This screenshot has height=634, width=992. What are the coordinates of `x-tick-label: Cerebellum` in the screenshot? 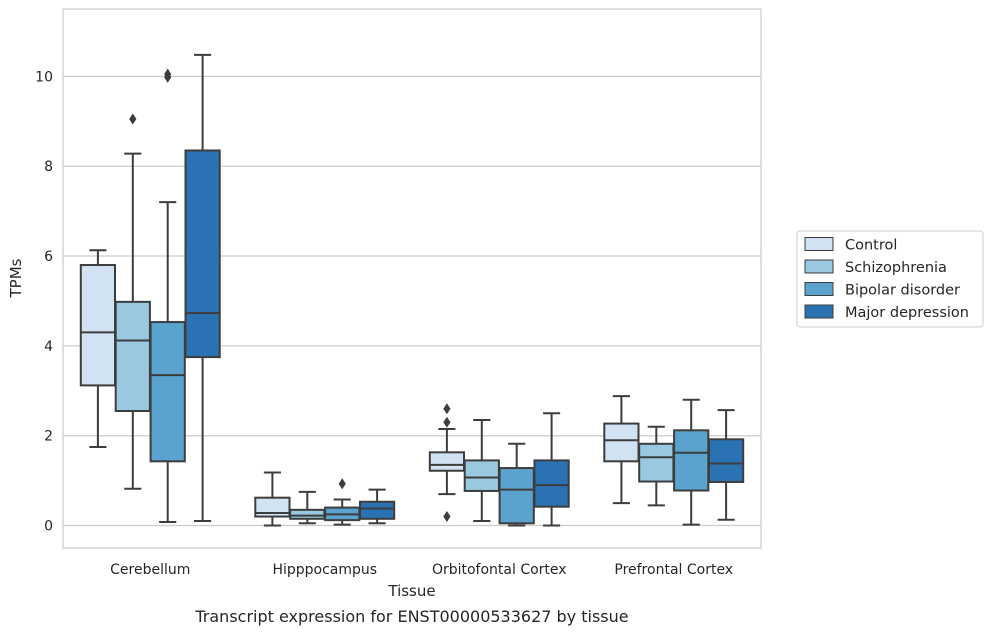 It's located at (150, 570).